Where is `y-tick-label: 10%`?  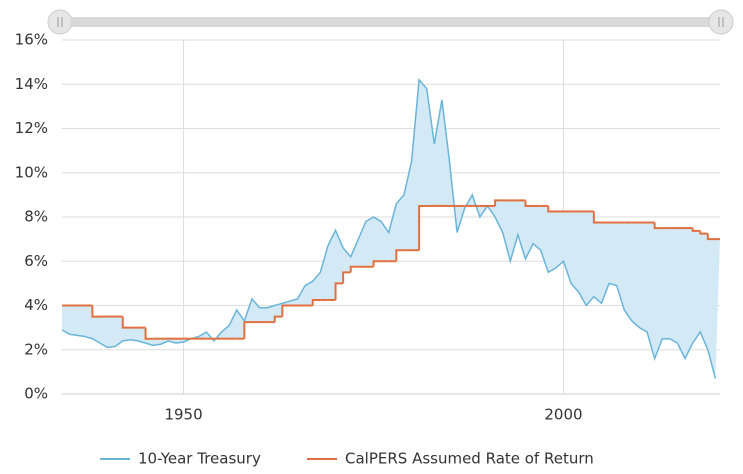 y-tick-label: 10% is located at coordinates (31, 172).